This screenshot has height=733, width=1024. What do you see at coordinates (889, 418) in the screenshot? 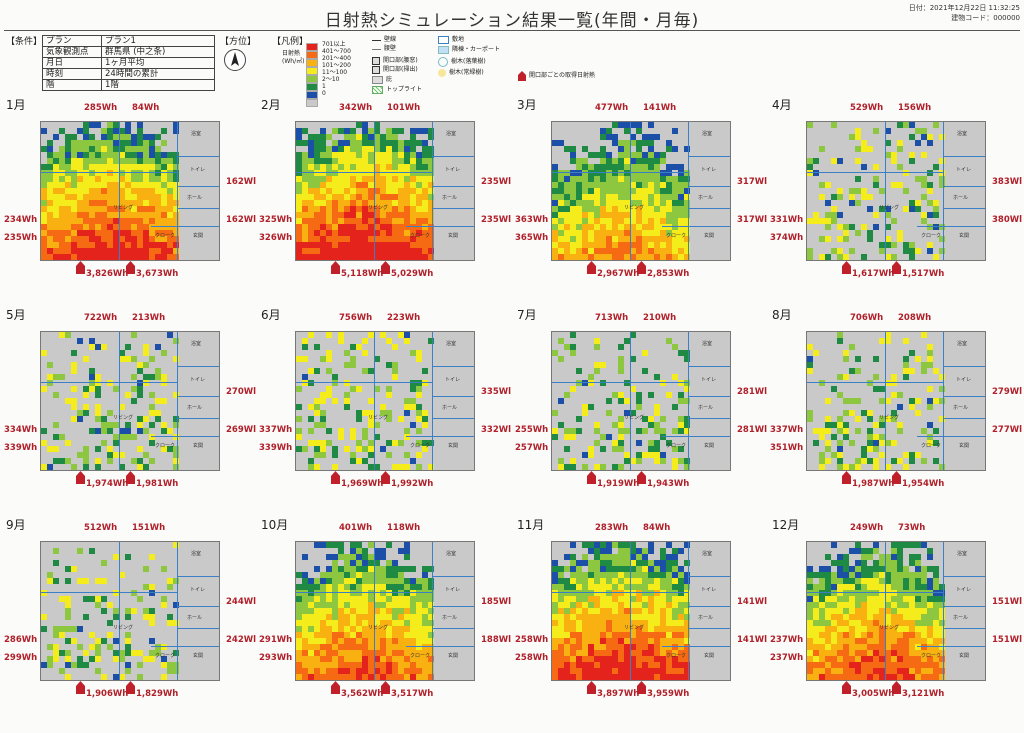
I see `room-living: リビング` at bounding box center [889, 418].